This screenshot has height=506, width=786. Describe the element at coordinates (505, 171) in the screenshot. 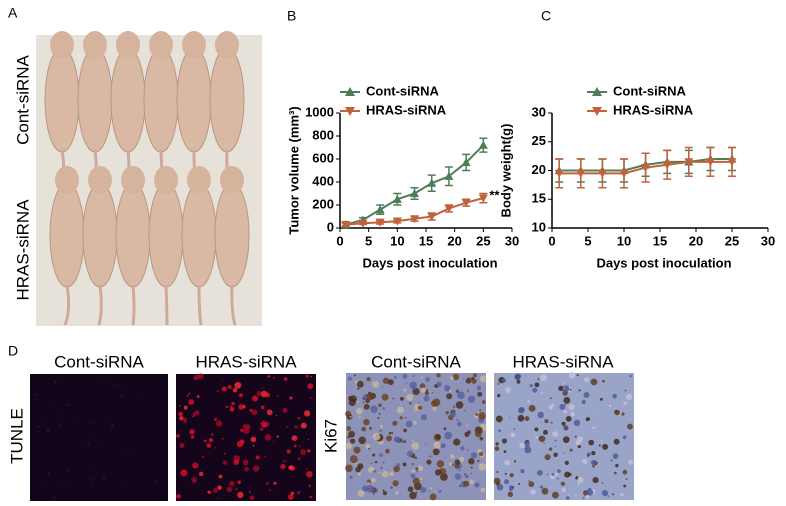

I see `y-axis-label: Body weight(g)` at that location.